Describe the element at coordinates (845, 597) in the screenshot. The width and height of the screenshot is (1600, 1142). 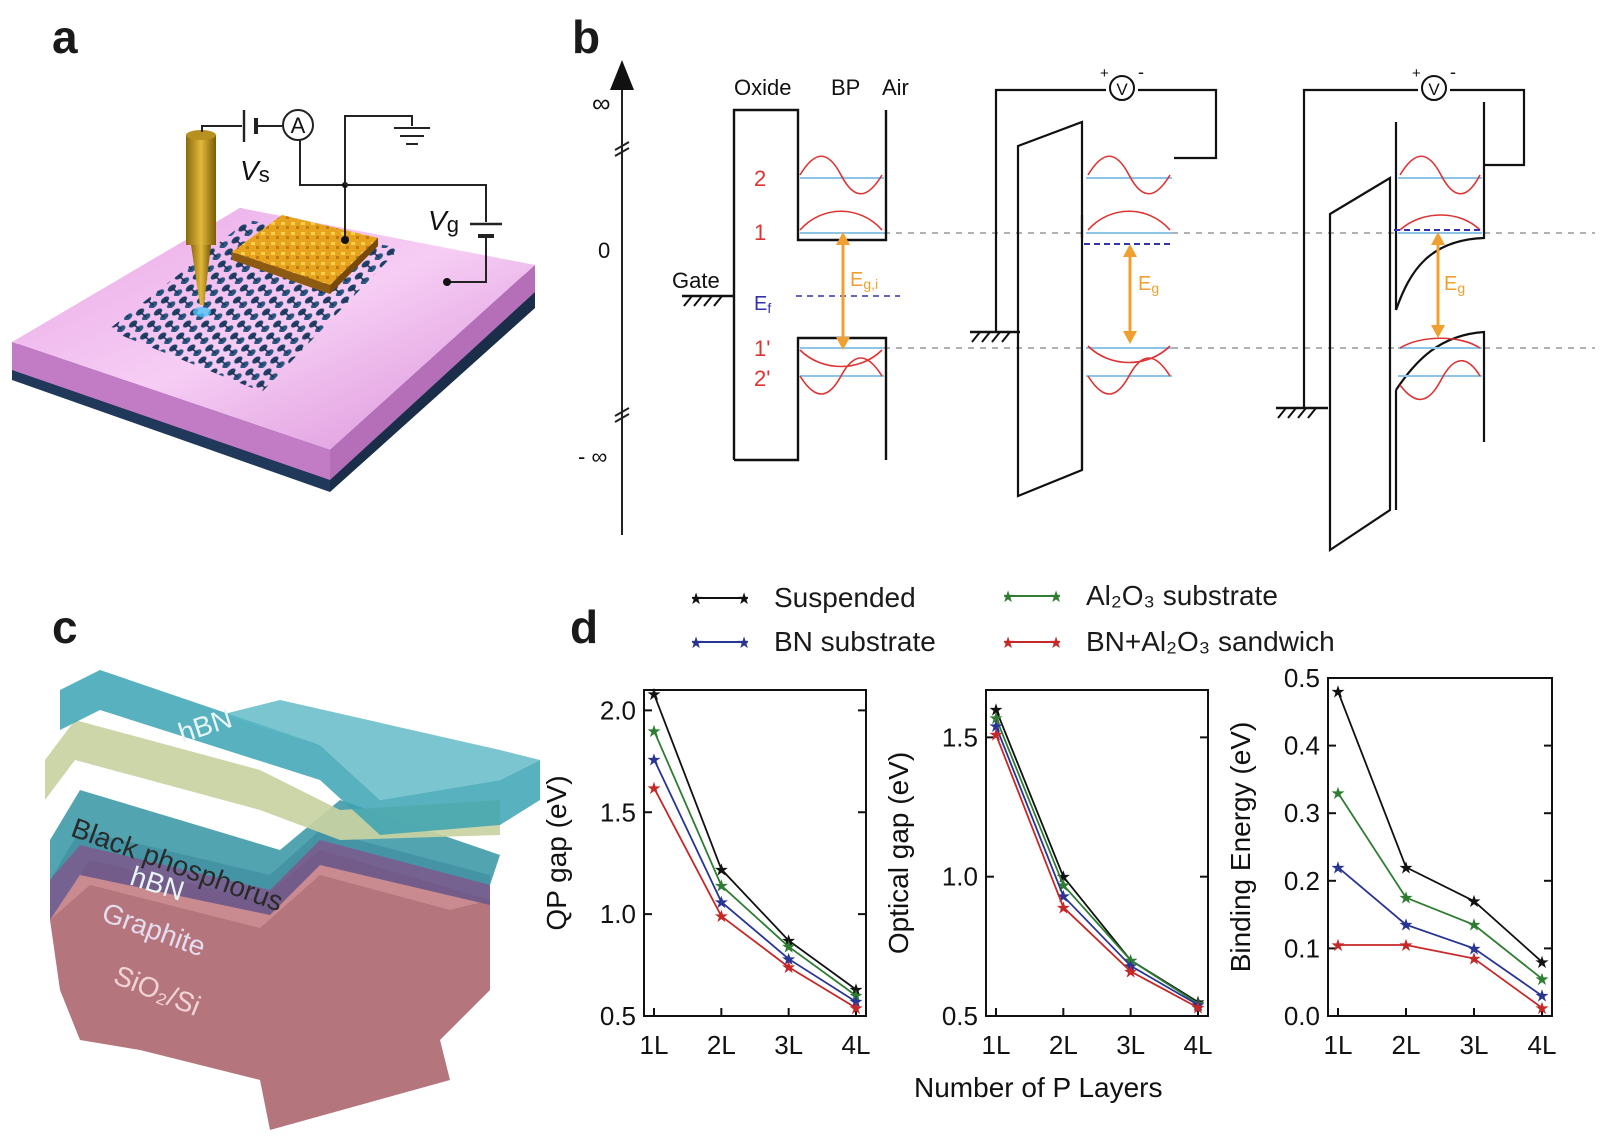
I see `legend-text-suspended: Suspended` at that location.